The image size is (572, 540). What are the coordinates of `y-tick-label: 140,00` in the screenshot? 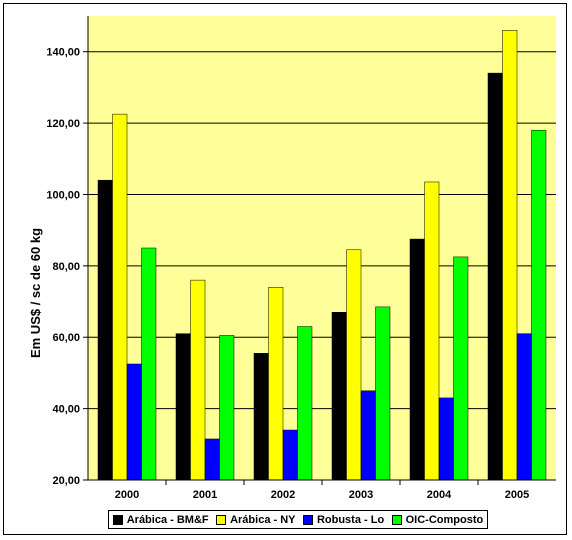 It's located at (63, 53).